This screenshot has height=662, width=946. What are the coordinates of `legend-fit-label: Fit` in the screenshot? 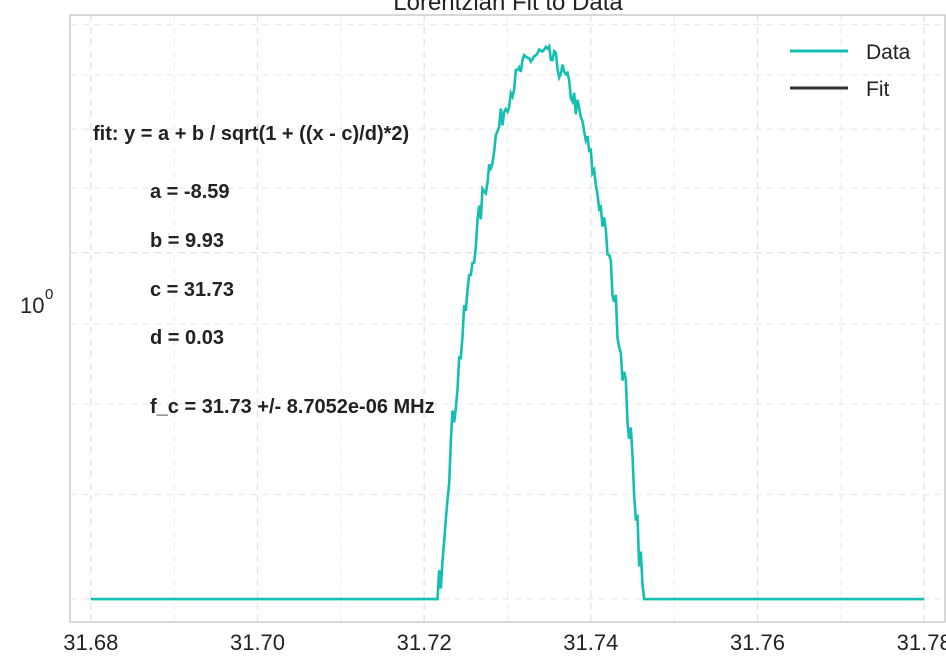 It's located at (877, 89).